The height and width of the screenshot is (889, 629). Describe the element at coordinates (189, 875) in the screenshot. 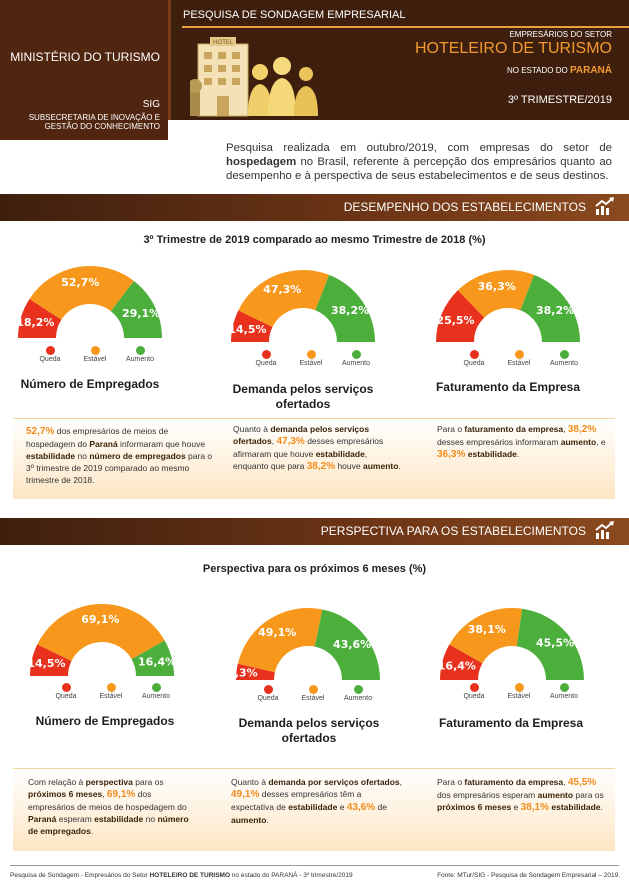

I see `footer-bold: HOTELEIRO DE TURISMO` at that location.